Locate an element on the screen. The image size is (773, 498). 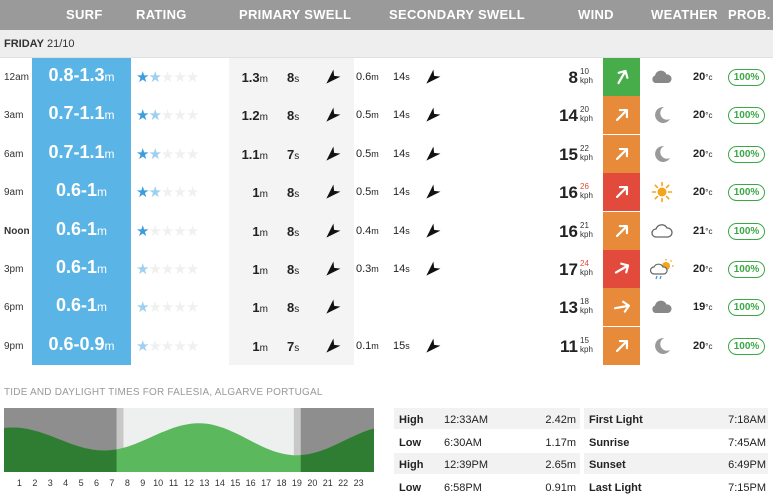
primary-swell-height-value: 1 is located at coordinates (256, 193).